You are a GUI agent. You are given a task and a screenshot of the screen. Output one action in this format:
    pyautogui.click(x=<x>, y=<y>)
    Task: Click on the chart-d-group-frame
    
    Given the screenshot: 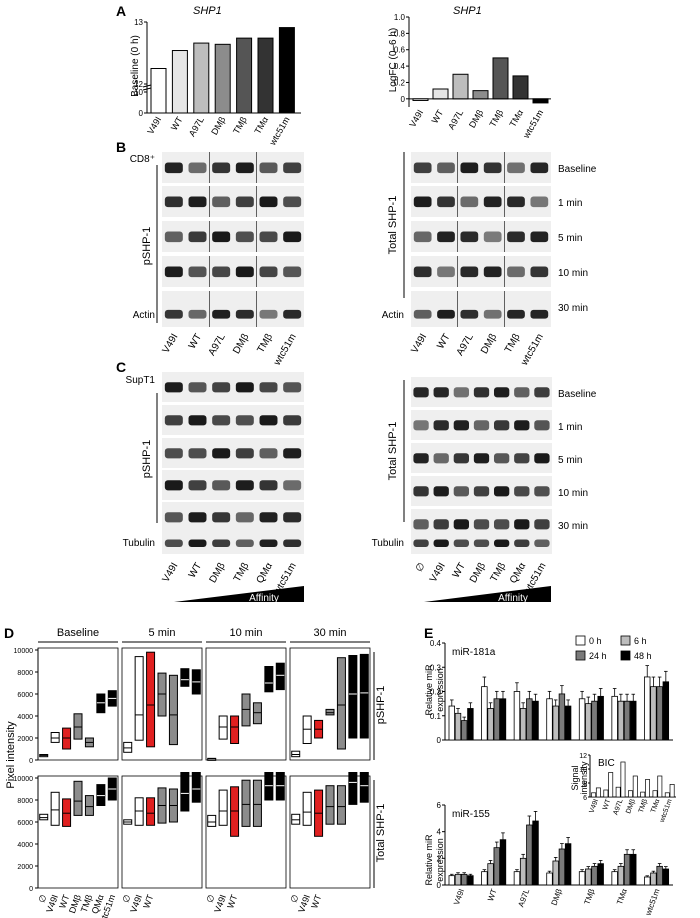 What is the action you would take?
    pyautogui.click(x=330, y=832)
    